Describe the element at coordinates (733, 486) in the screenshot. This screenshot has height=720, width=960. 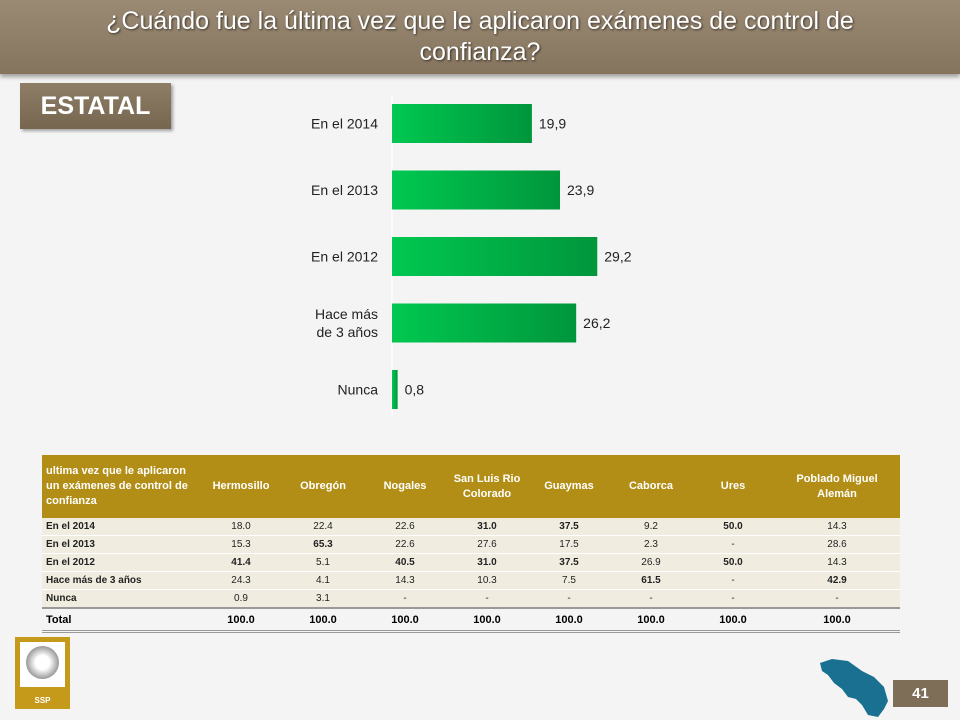
I see `table-header-cell: Ures` at that location.